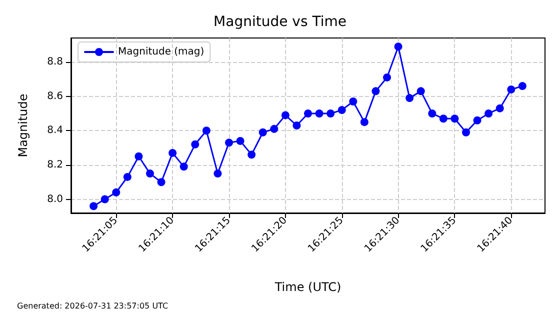 The image size is (560, 314). What do you see at coordinates (55, 62) in the screenshot?
I see `y-tick-label: 8.8` at bounding box center [55, 62].